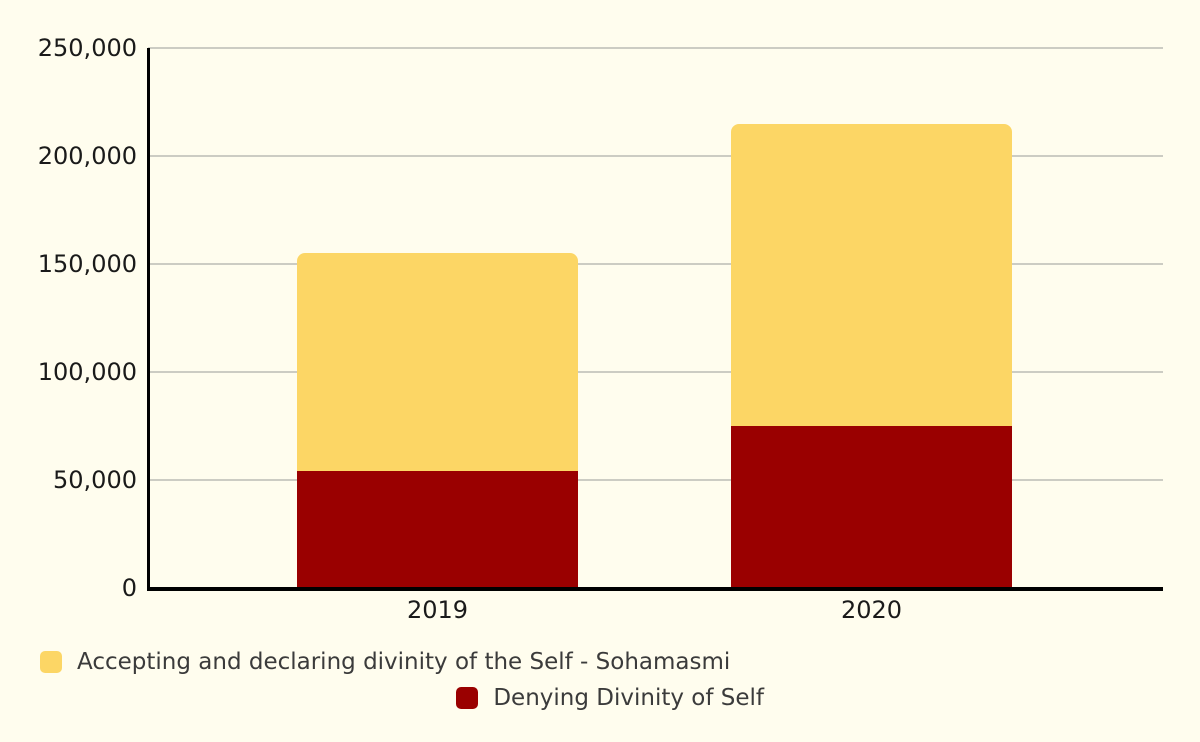 This screenshot has height=742, width=1200. What do you see at coordinates (628, 698) in the screenshot?
I see `legend-label-denying: Denying Divinity of Self` at bounding box center [628, 698].